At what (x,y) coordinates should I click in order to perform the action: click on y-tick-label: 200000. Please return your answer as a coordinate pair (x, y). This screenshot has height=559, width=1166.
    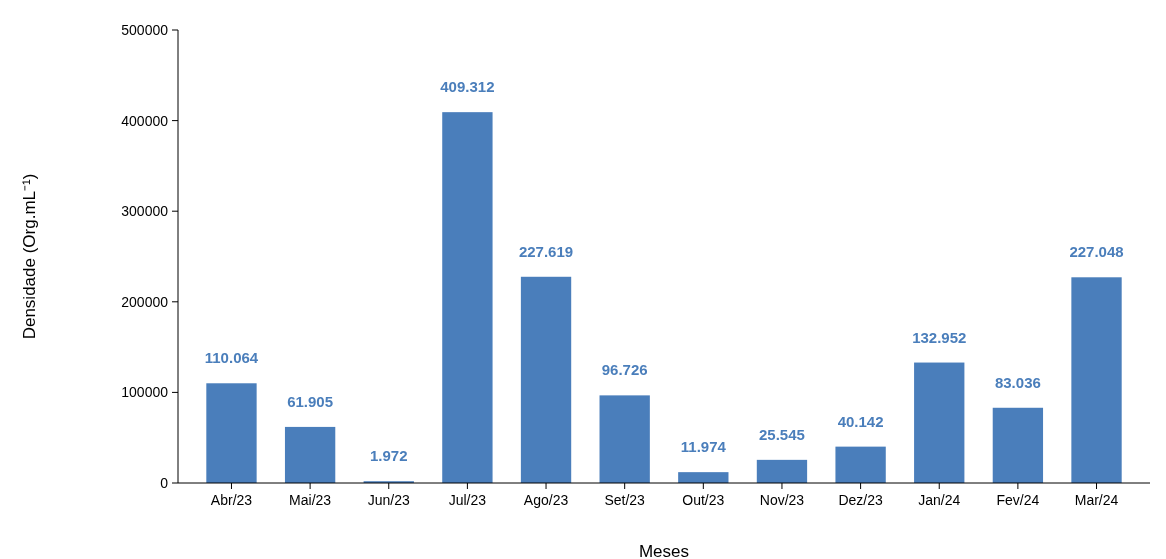
    Looking at the image, I should click on (145, 301).